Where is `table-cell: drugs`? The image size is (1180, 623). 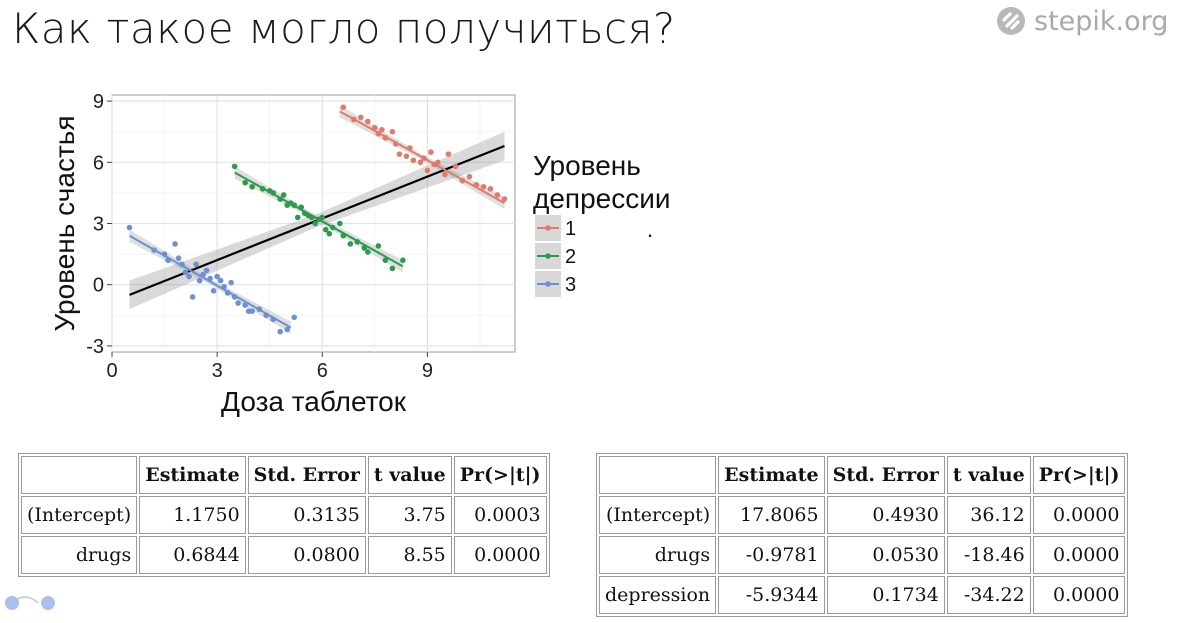
table-cell: drugs is located at coordinates (79, 555).